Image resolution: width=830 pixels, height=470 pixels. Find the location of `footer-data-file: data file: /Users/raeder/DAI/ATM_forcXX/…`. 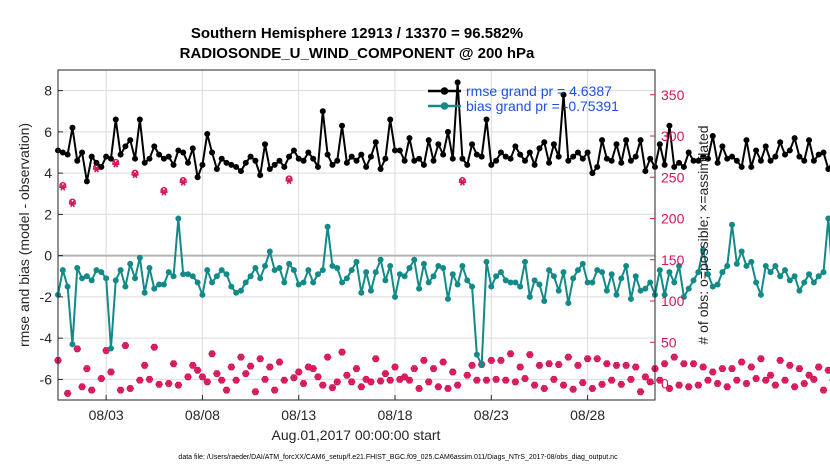

footer-data-file: data file: /Users/raeder/DAI/ATM_forcXX/… is located at coordinates (398, 457).